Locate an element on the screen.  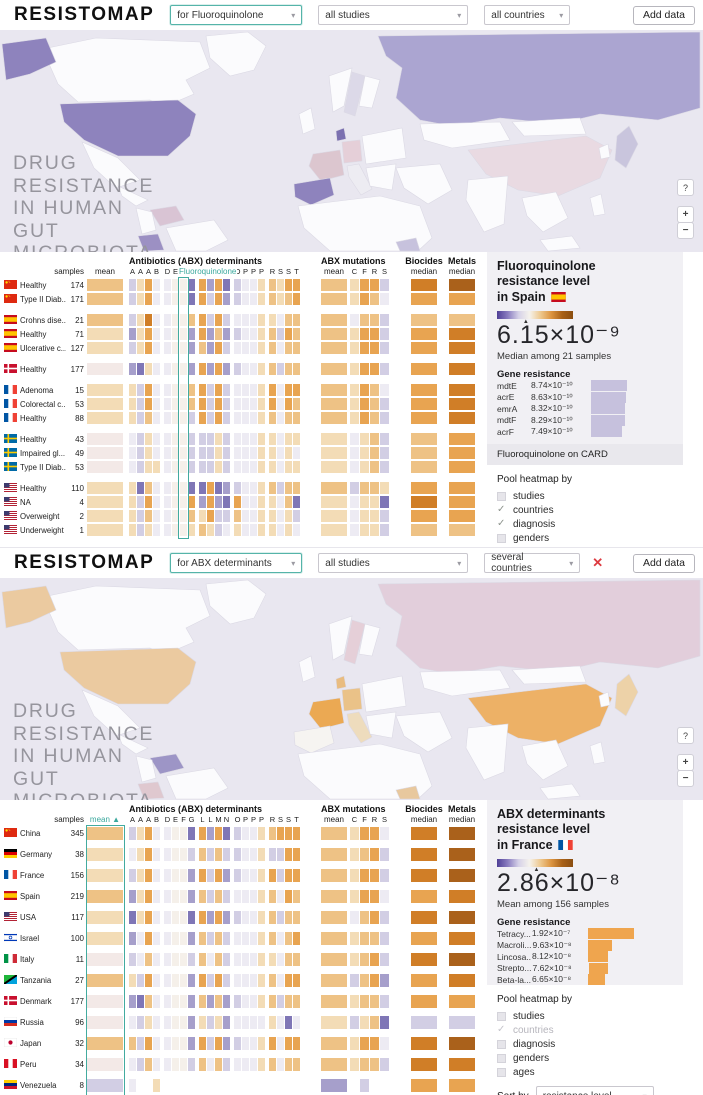
row-label: Russia is located at coordinates (32, 1022).